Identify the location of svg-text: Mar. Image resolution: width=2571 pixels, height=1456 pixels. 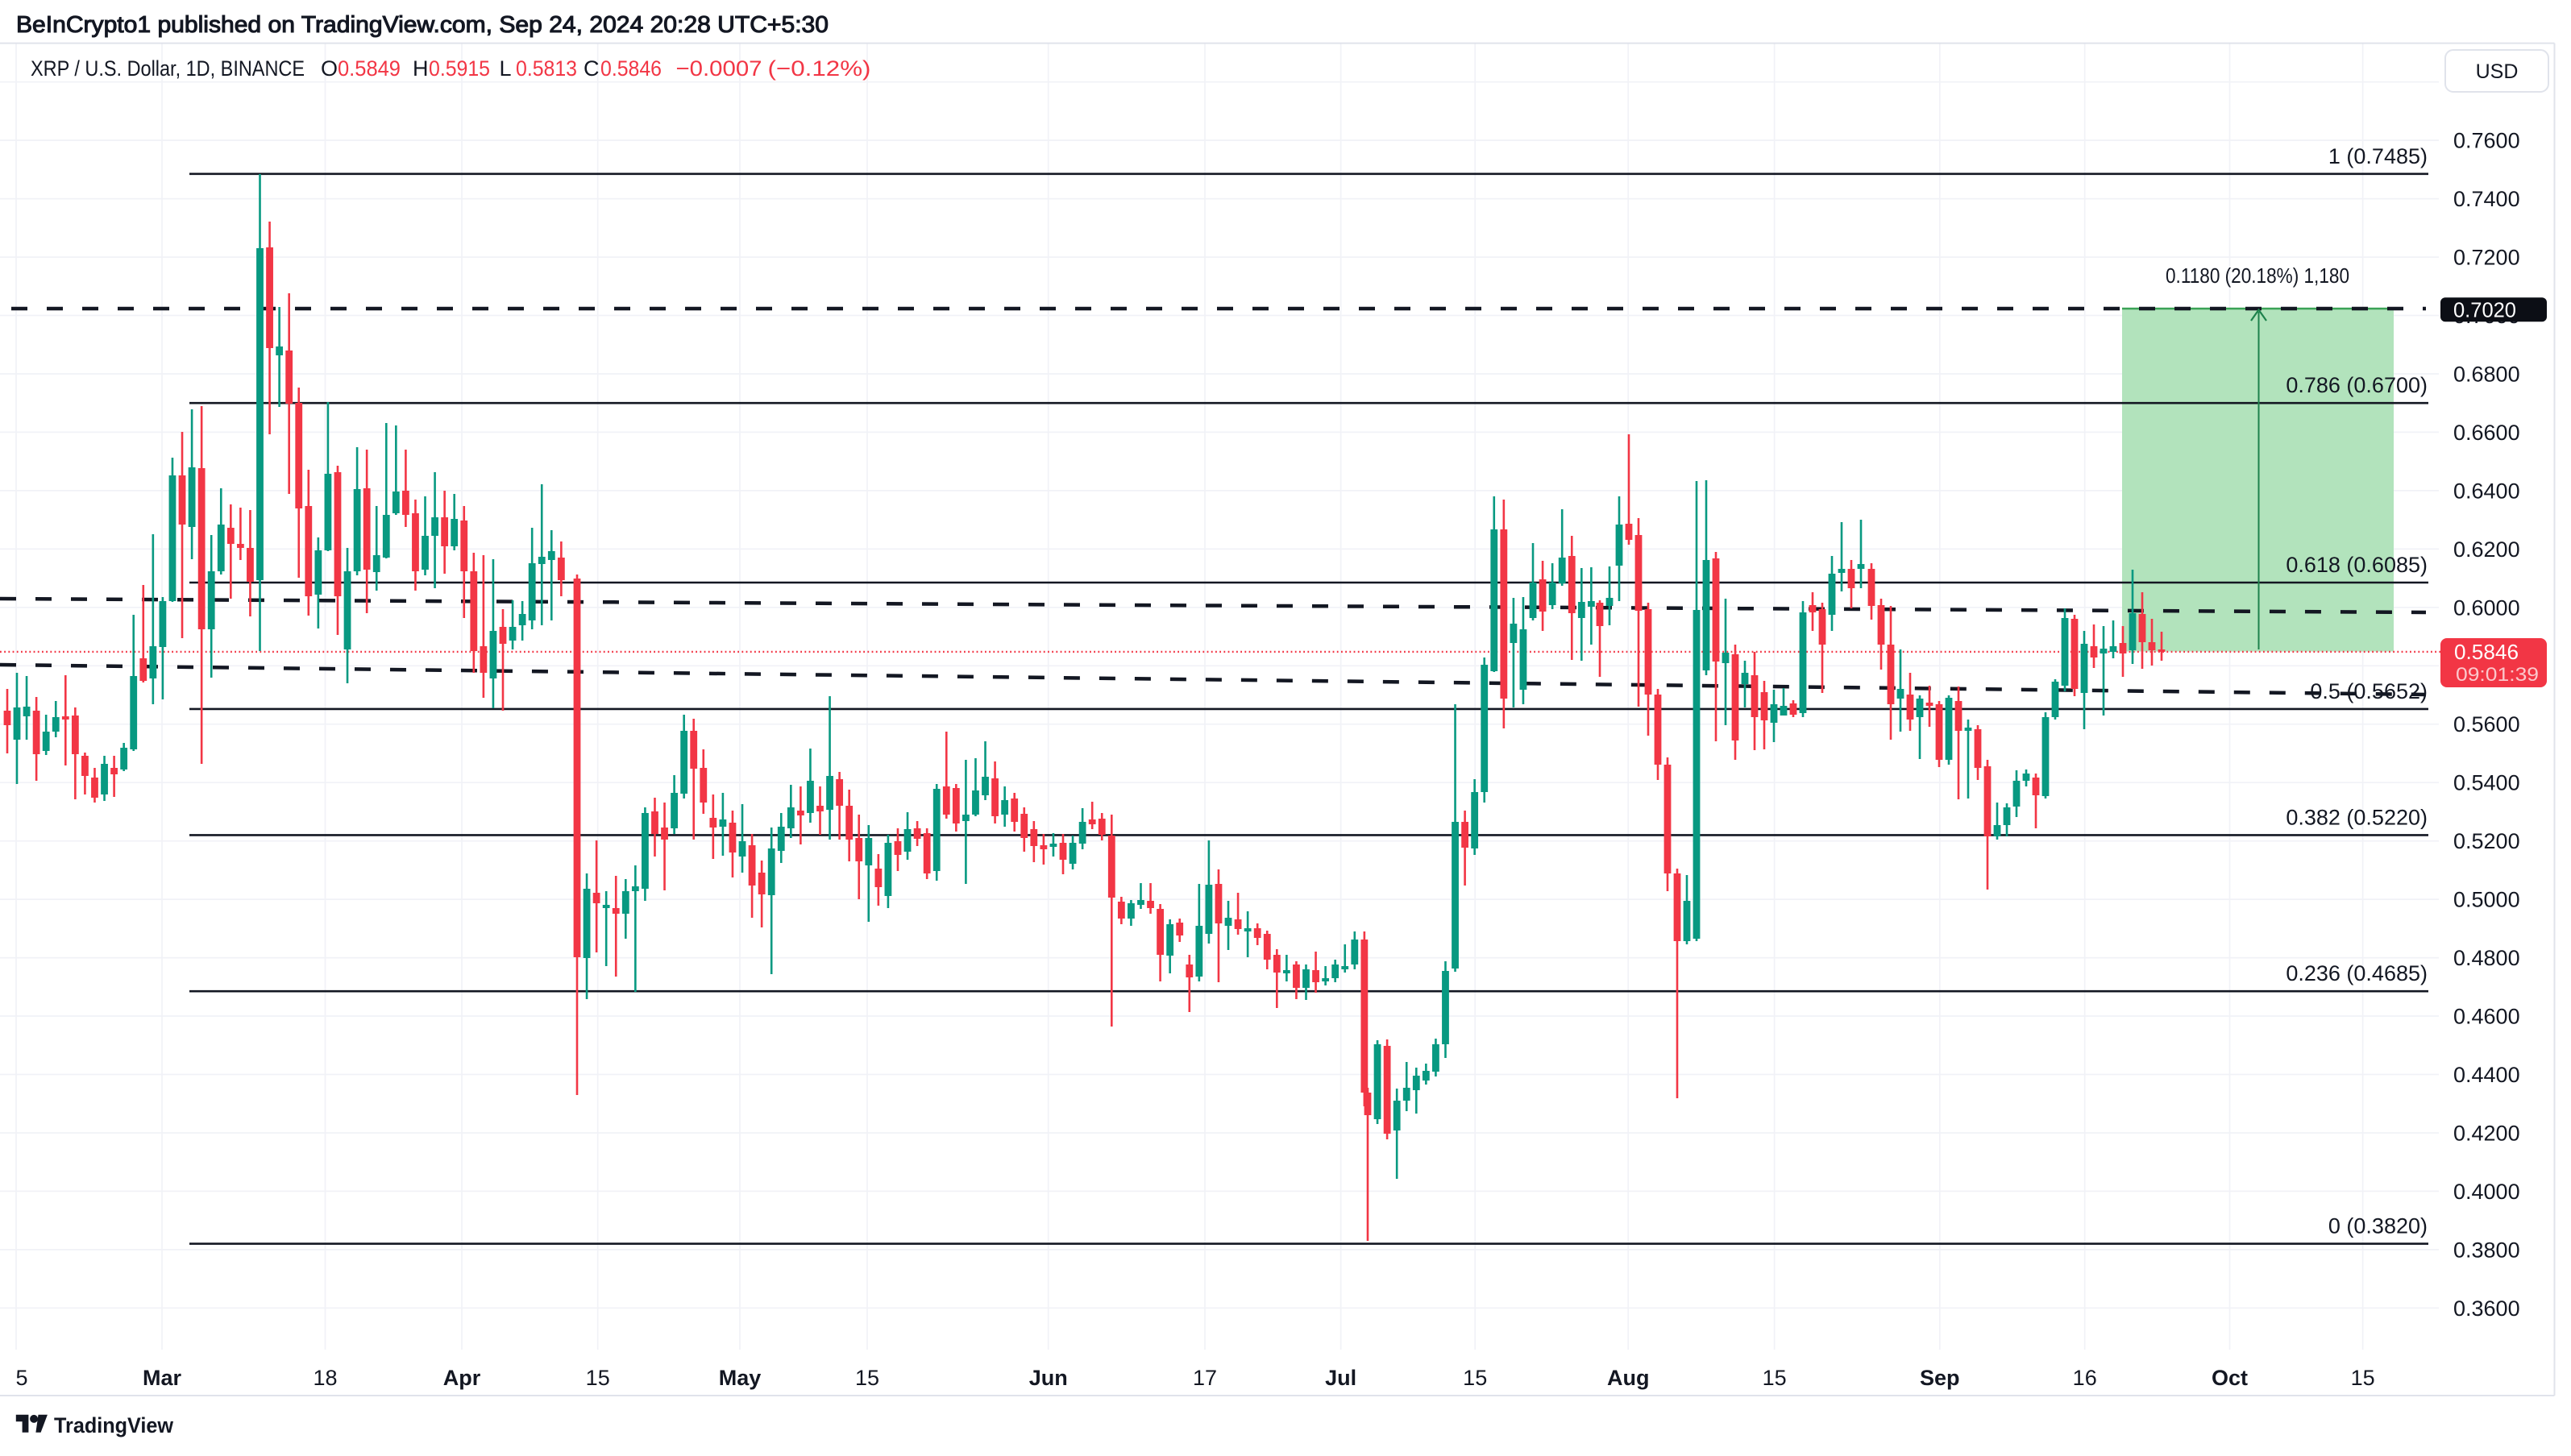
(162, 1378).